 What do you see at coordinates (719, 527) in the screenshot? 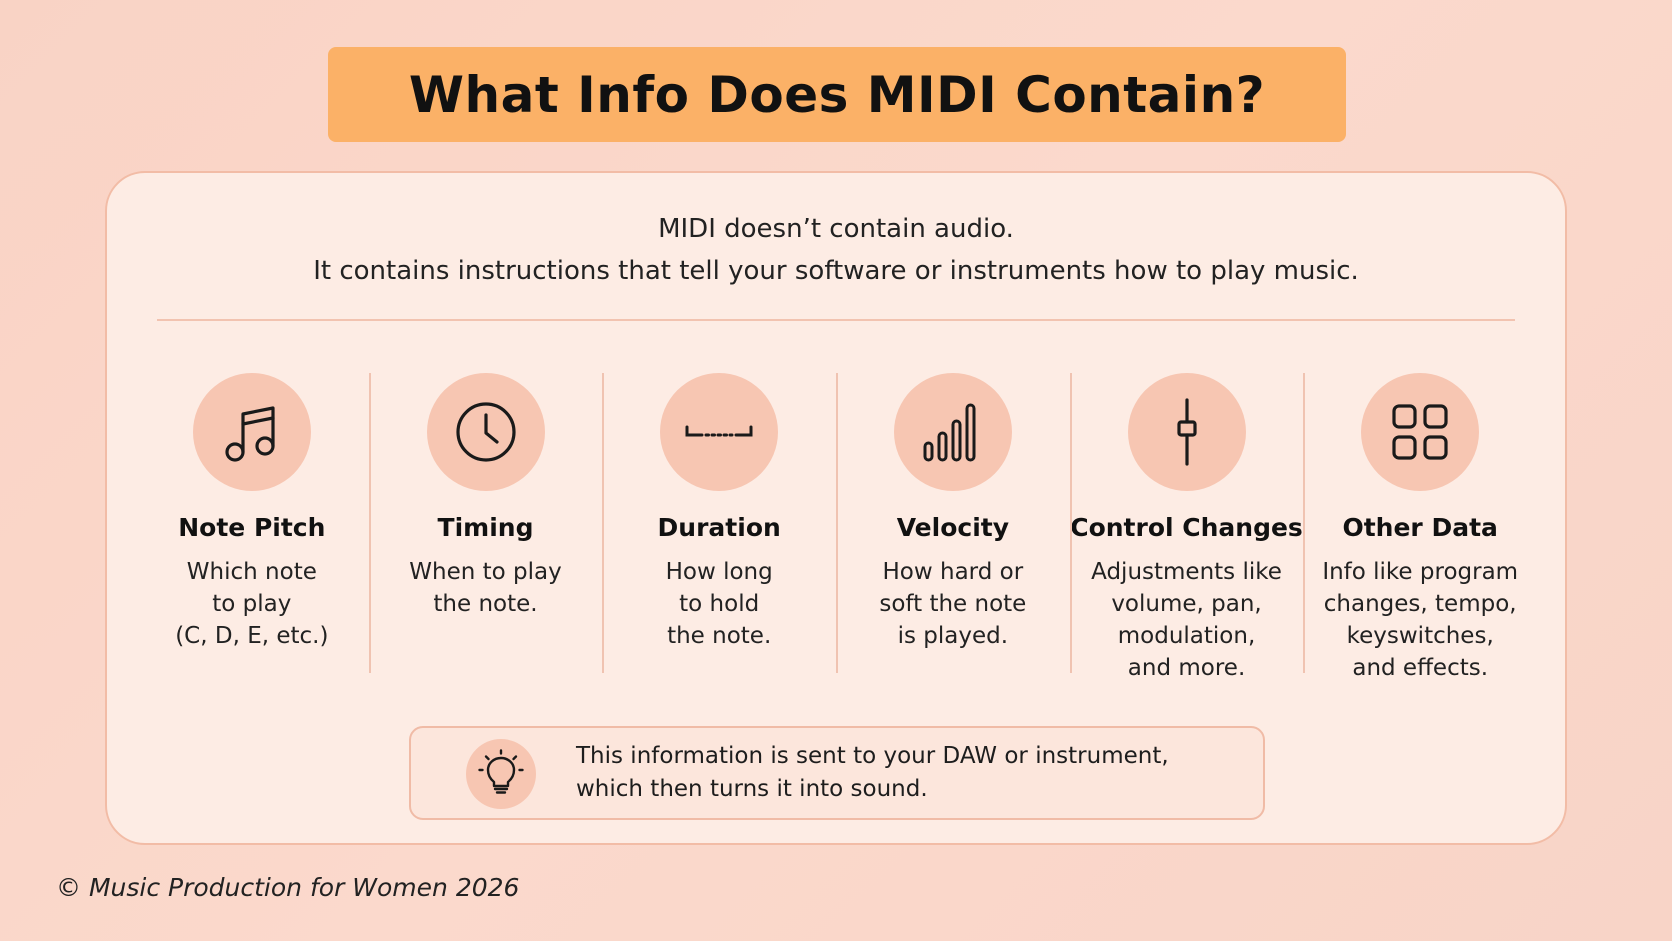
I see `item-title: Duration` at bounding box center [719, 527].